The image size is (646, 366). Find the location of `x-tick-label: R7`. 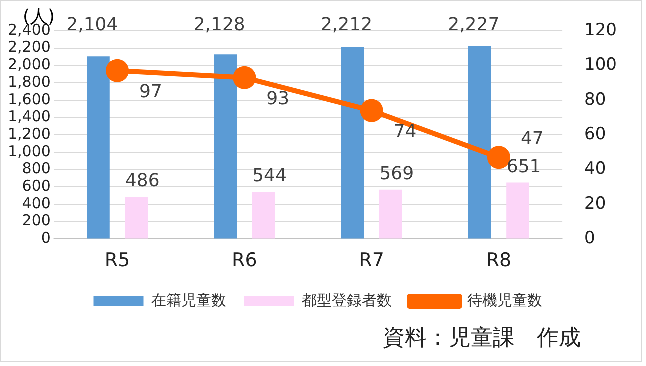

x-tick-label: R7 is located at coordinates (371, 261).